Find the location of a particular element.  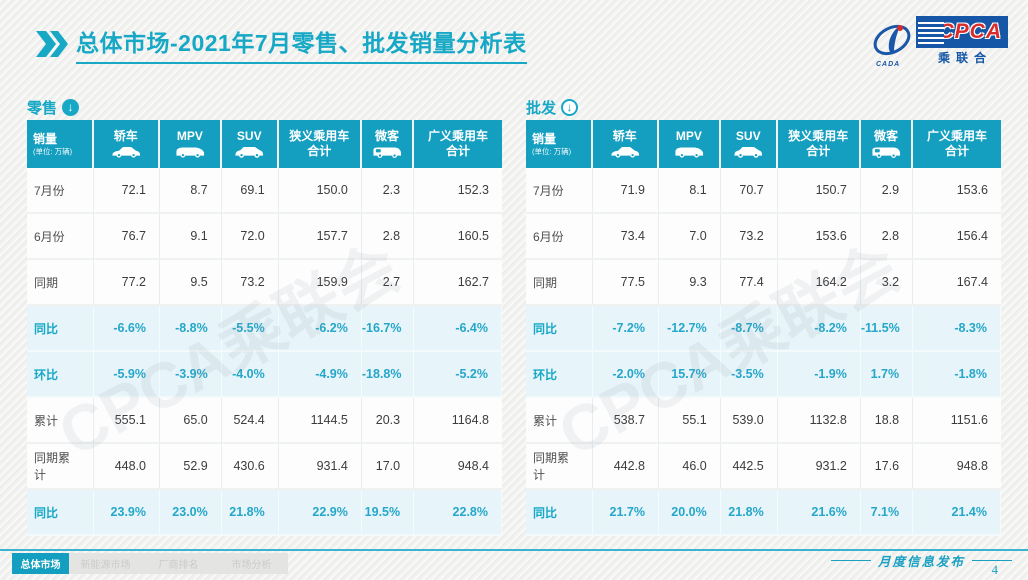

data-cell: 73.2 is located at coordinates (749, 237).